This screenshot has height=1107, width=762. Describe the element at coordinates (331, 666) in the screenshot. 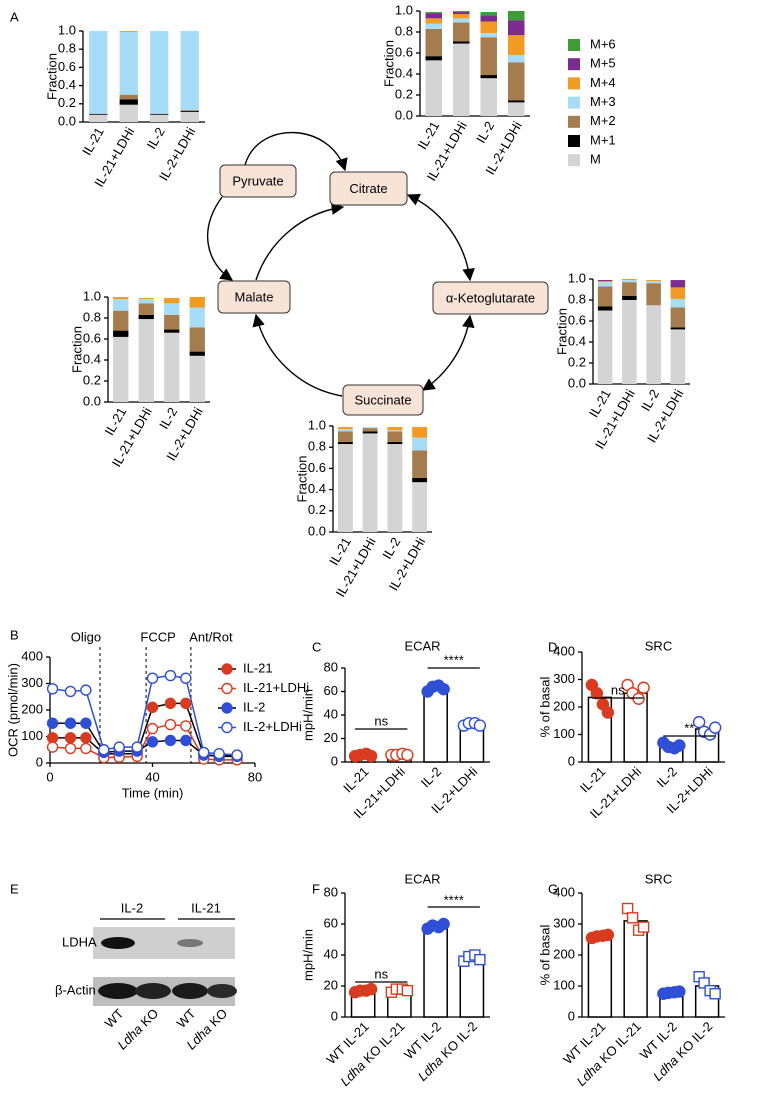

I see `y-tick-label: 80` at that location.